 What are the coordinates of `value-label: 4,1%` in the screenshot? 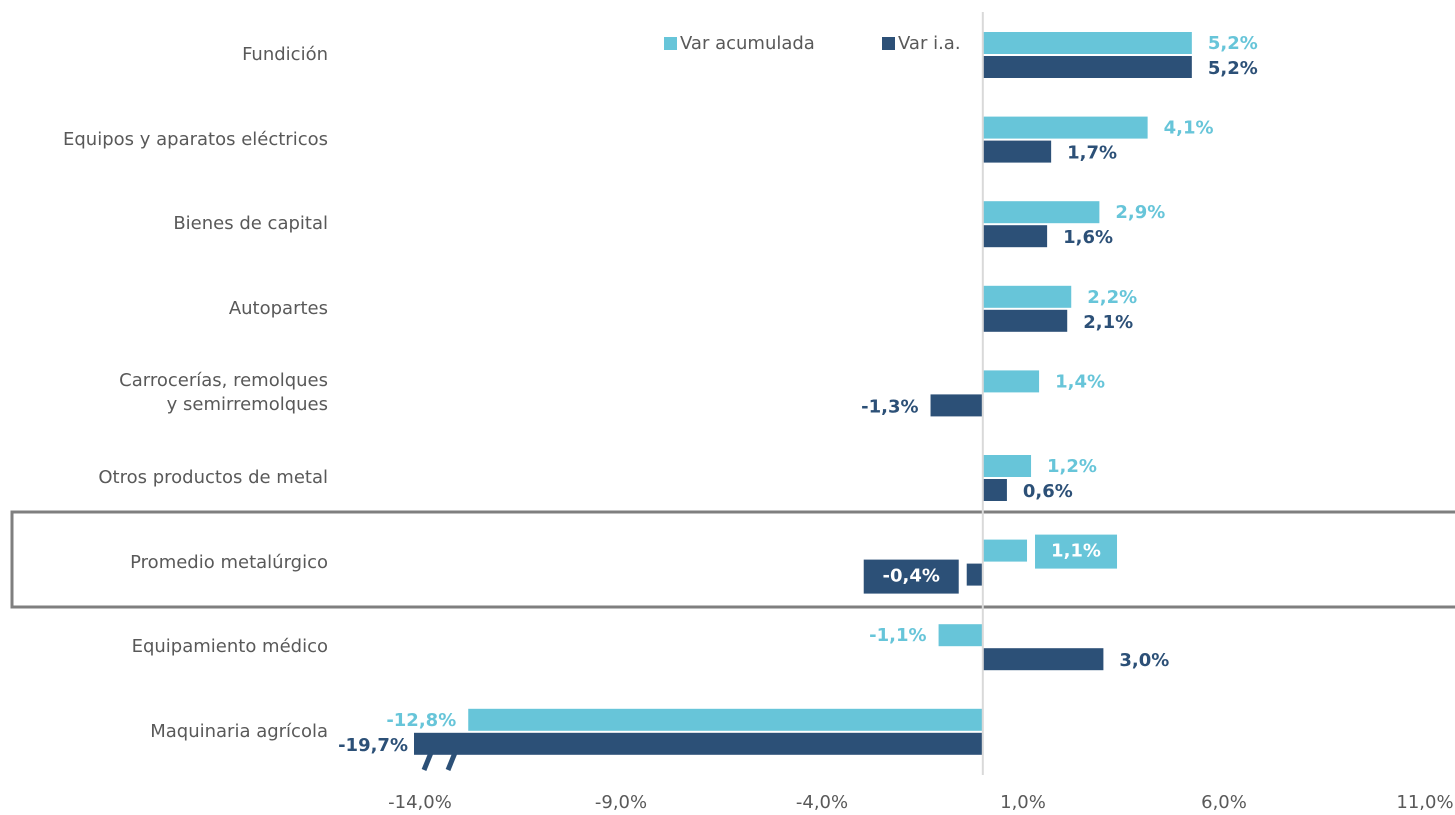 It's located at (1189, 128).